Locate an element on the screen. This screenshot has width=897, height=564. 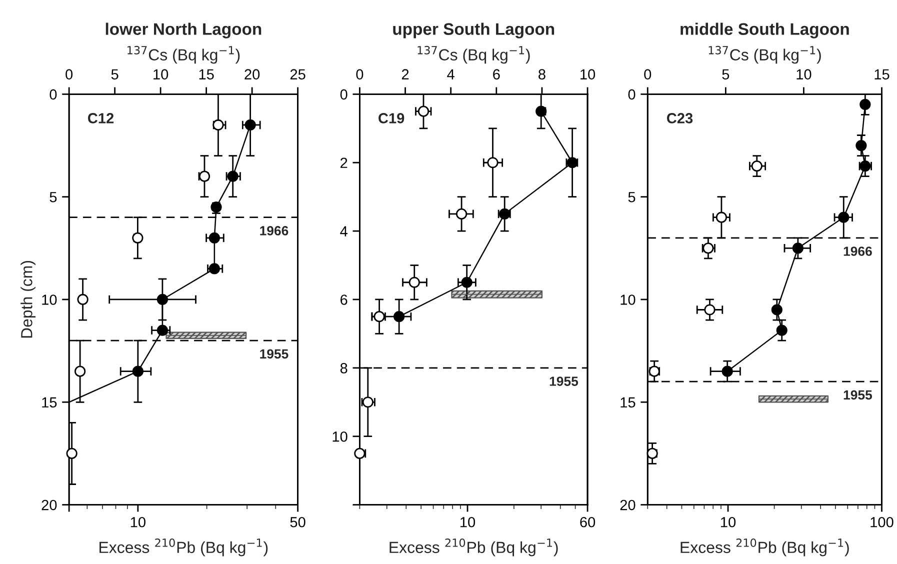
x2-tick-label: 25 is located at coordinates (298, 74).